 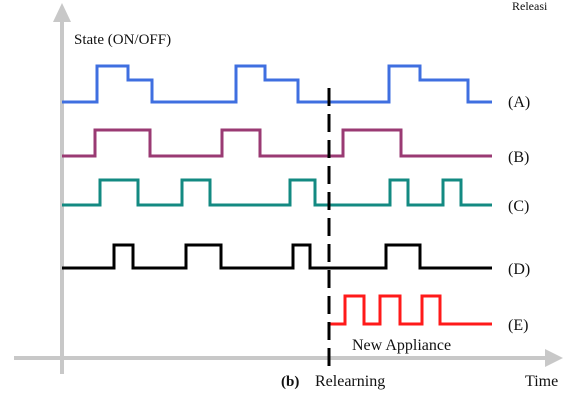 What do you see at coordinates (541, 381) in the screenshot?
I see `x-axis-label: Time` at bounding box center [541, 381].